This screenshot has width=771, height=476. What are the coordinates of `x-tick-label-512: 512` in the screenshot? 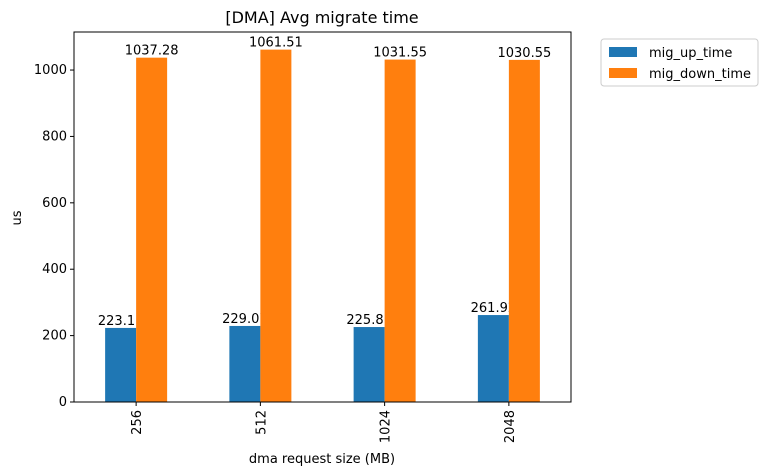 It's located at (261, 422).